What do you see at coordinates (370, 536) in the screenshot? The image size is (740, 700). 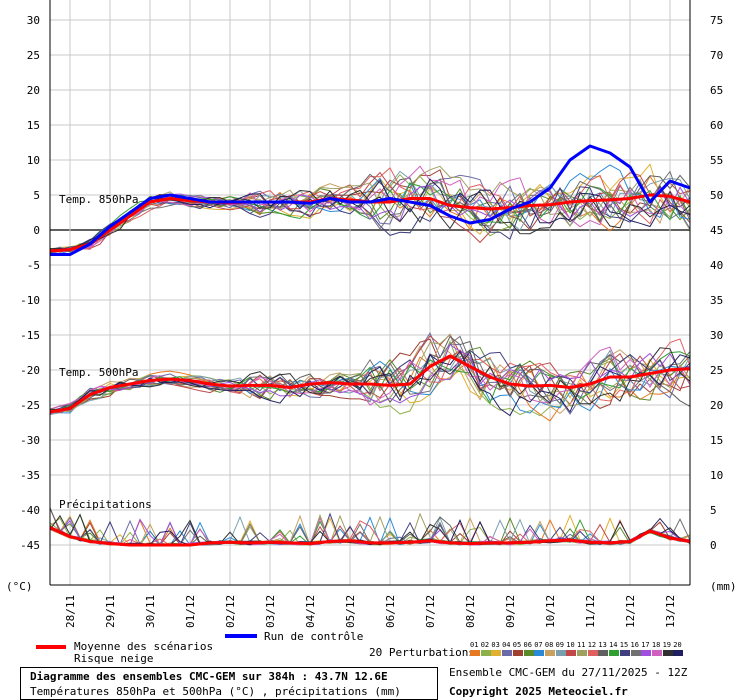 I see `mean-line-prcipitations` at bounding box center [370, 536].